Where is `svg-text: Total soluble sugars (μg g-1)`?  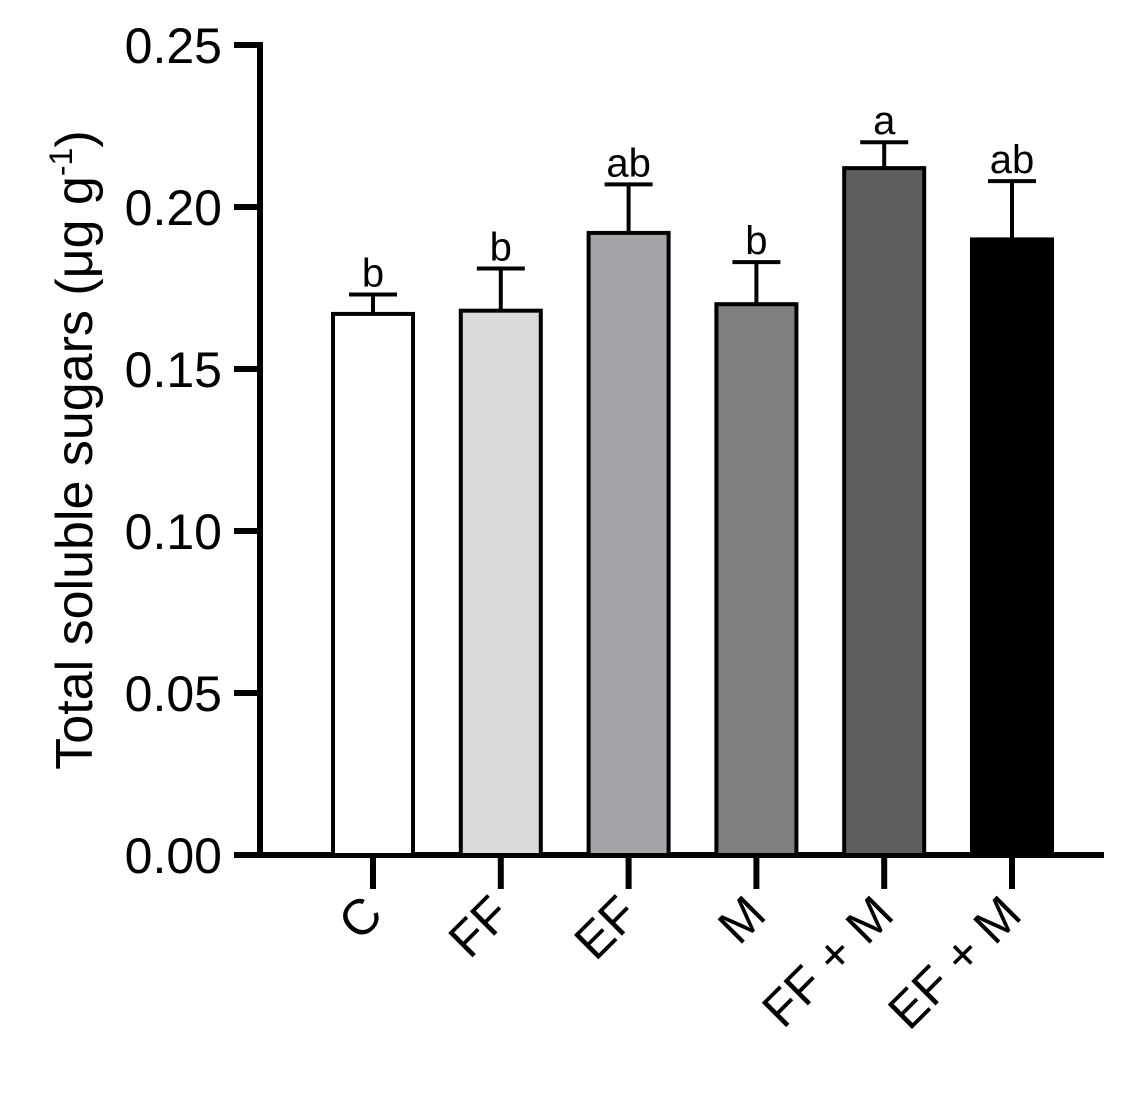
svg-text: Total soluble sugars (μg g-1) is located at coordinates (73, 449).